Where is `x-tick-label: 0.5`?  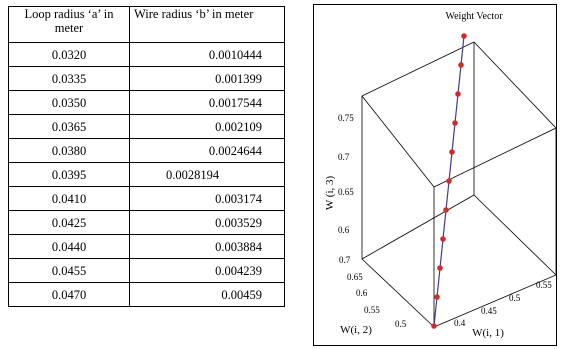
x-tick-label: 0.5 is located at coordinates (515, 298).